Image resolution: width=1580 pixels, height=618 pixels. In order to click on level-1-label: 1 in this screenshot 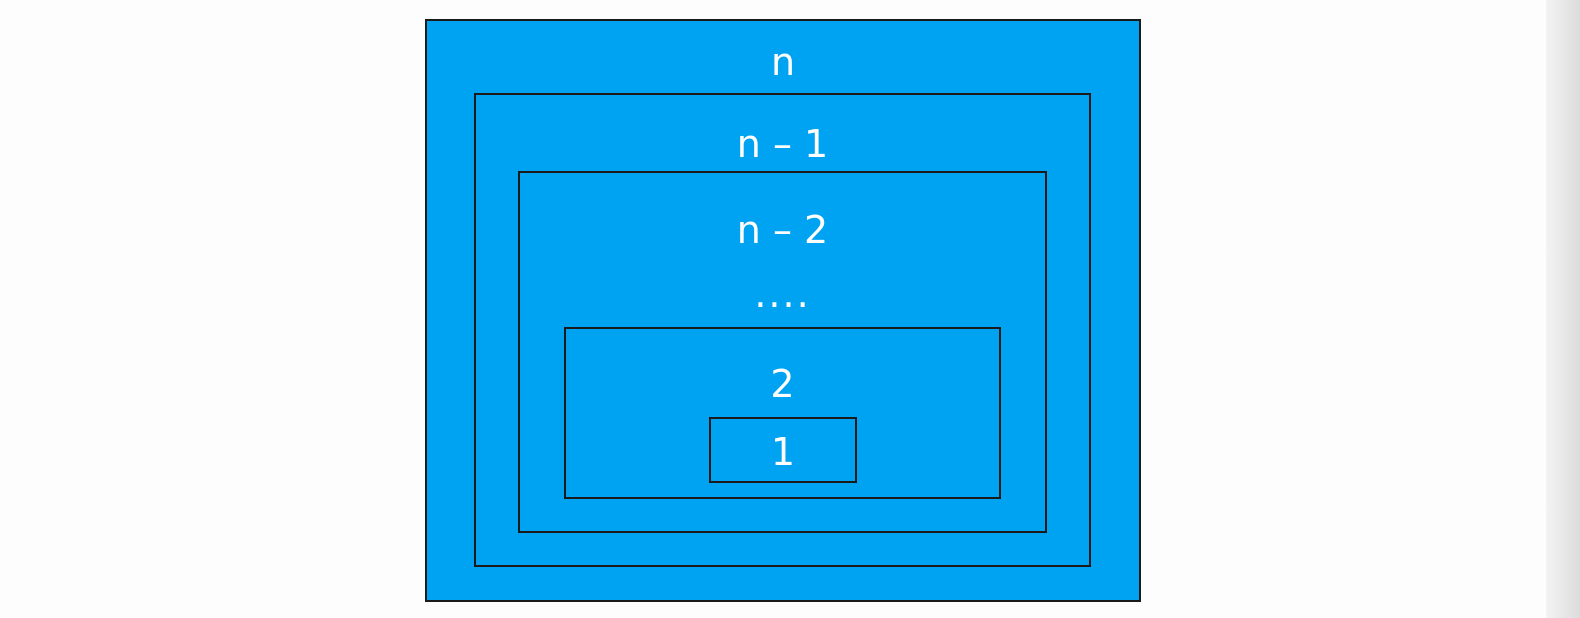, I will do `click(783, 452)`.